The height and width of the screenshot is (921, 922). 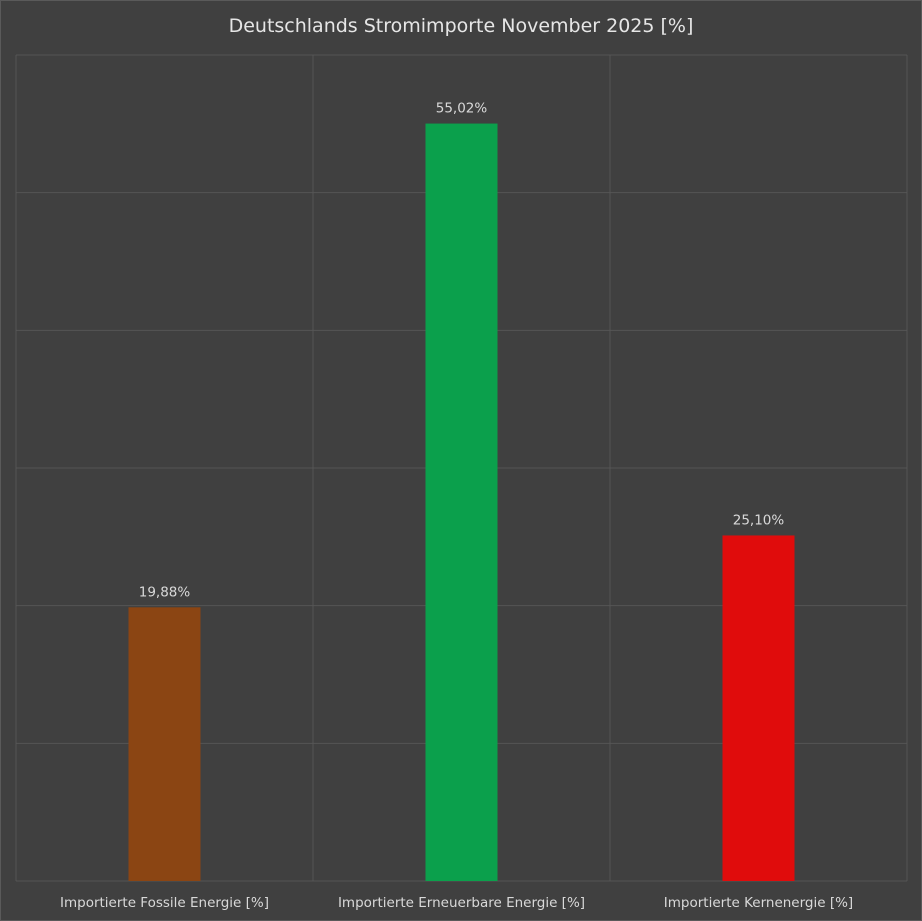 I want to click on data-label: 55,02%, so click(x=462, y=109).